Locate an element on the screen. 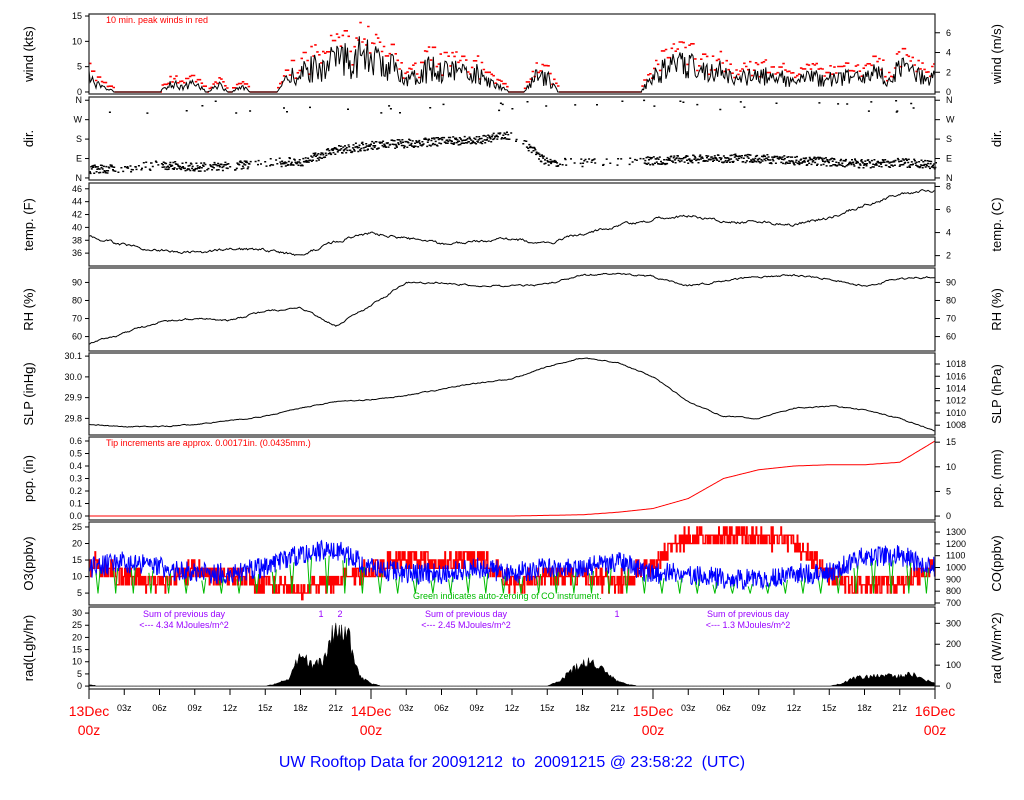  wind-annotation: 10 min. peak winds in red is located at coordinates (157, 20).